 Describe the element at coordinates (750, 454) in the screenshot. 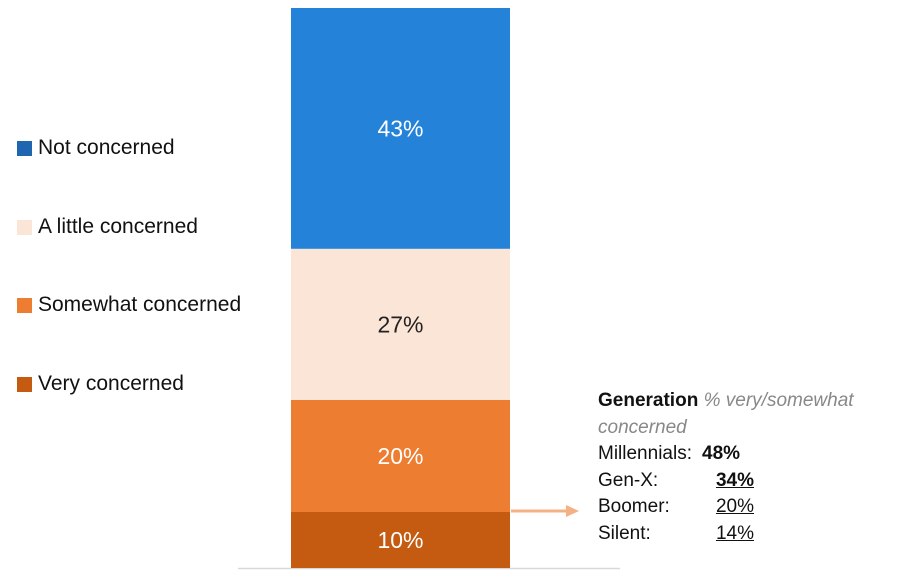

I see `generation-row: Millennials: 48%` at that location.